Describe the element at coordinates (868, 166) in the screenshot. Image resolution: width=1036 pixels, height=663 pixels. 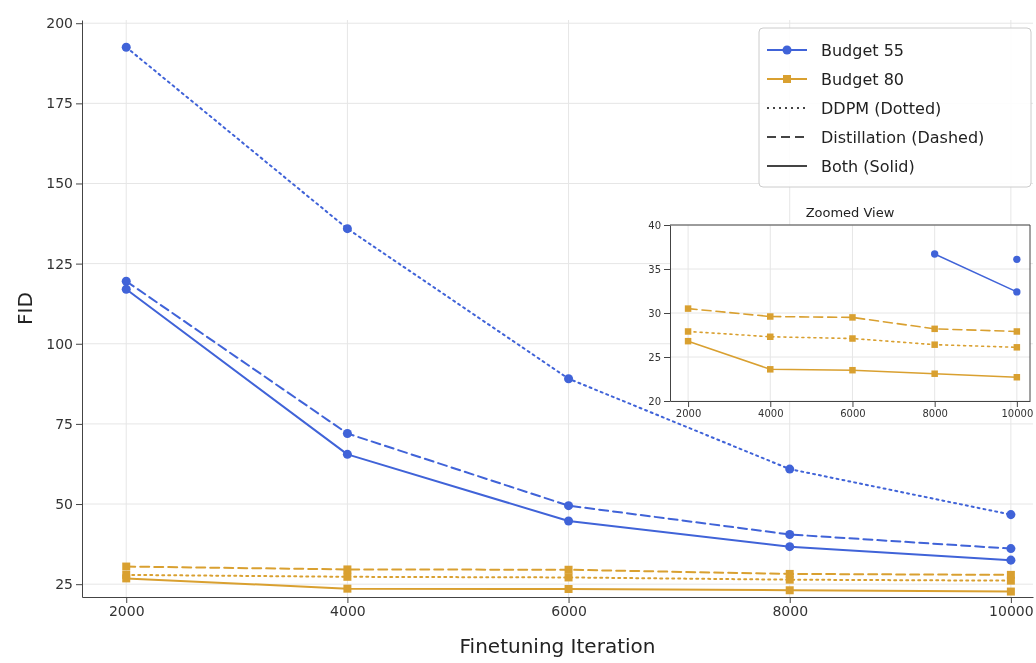
I see `annotation: Both (Solid)` at that location.